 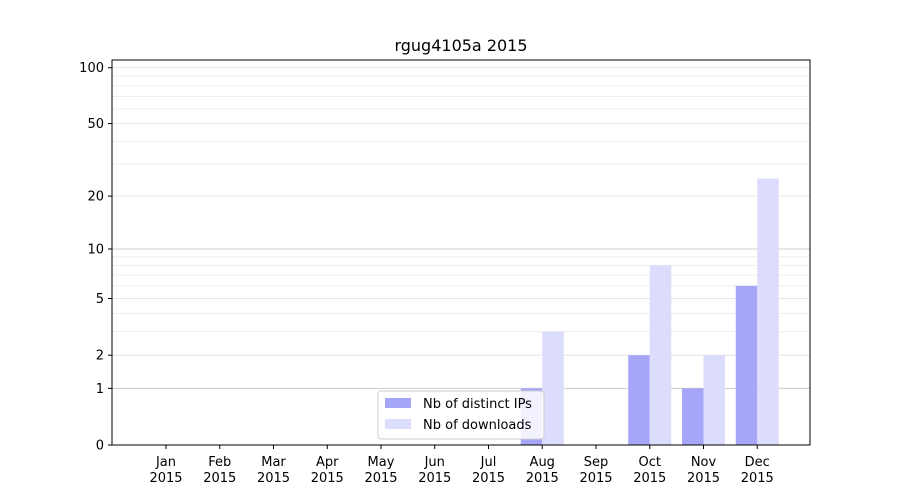 I want to click on legend-box, so click(x=461, y=415).